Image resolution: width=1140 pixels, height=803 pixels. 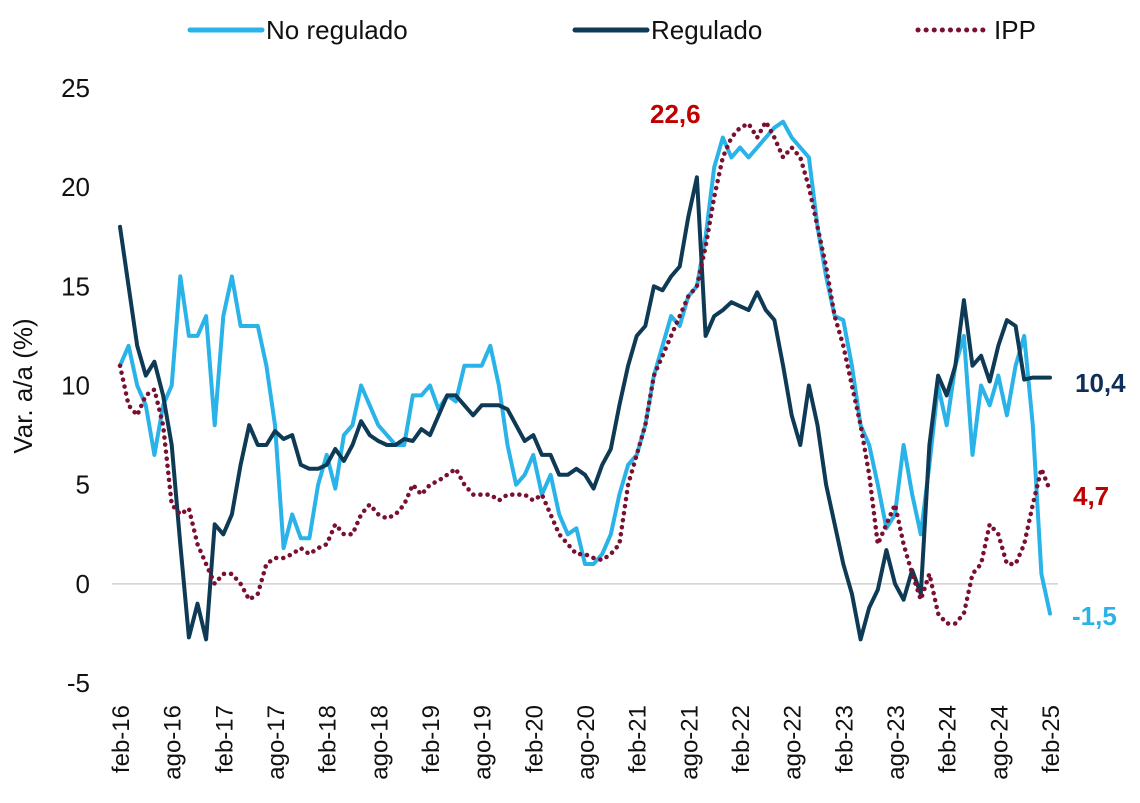 What do you see at coordinates (78, 683) in the screenshot?
I see `y-tick-label: -5` at bounding box center [78, 683].